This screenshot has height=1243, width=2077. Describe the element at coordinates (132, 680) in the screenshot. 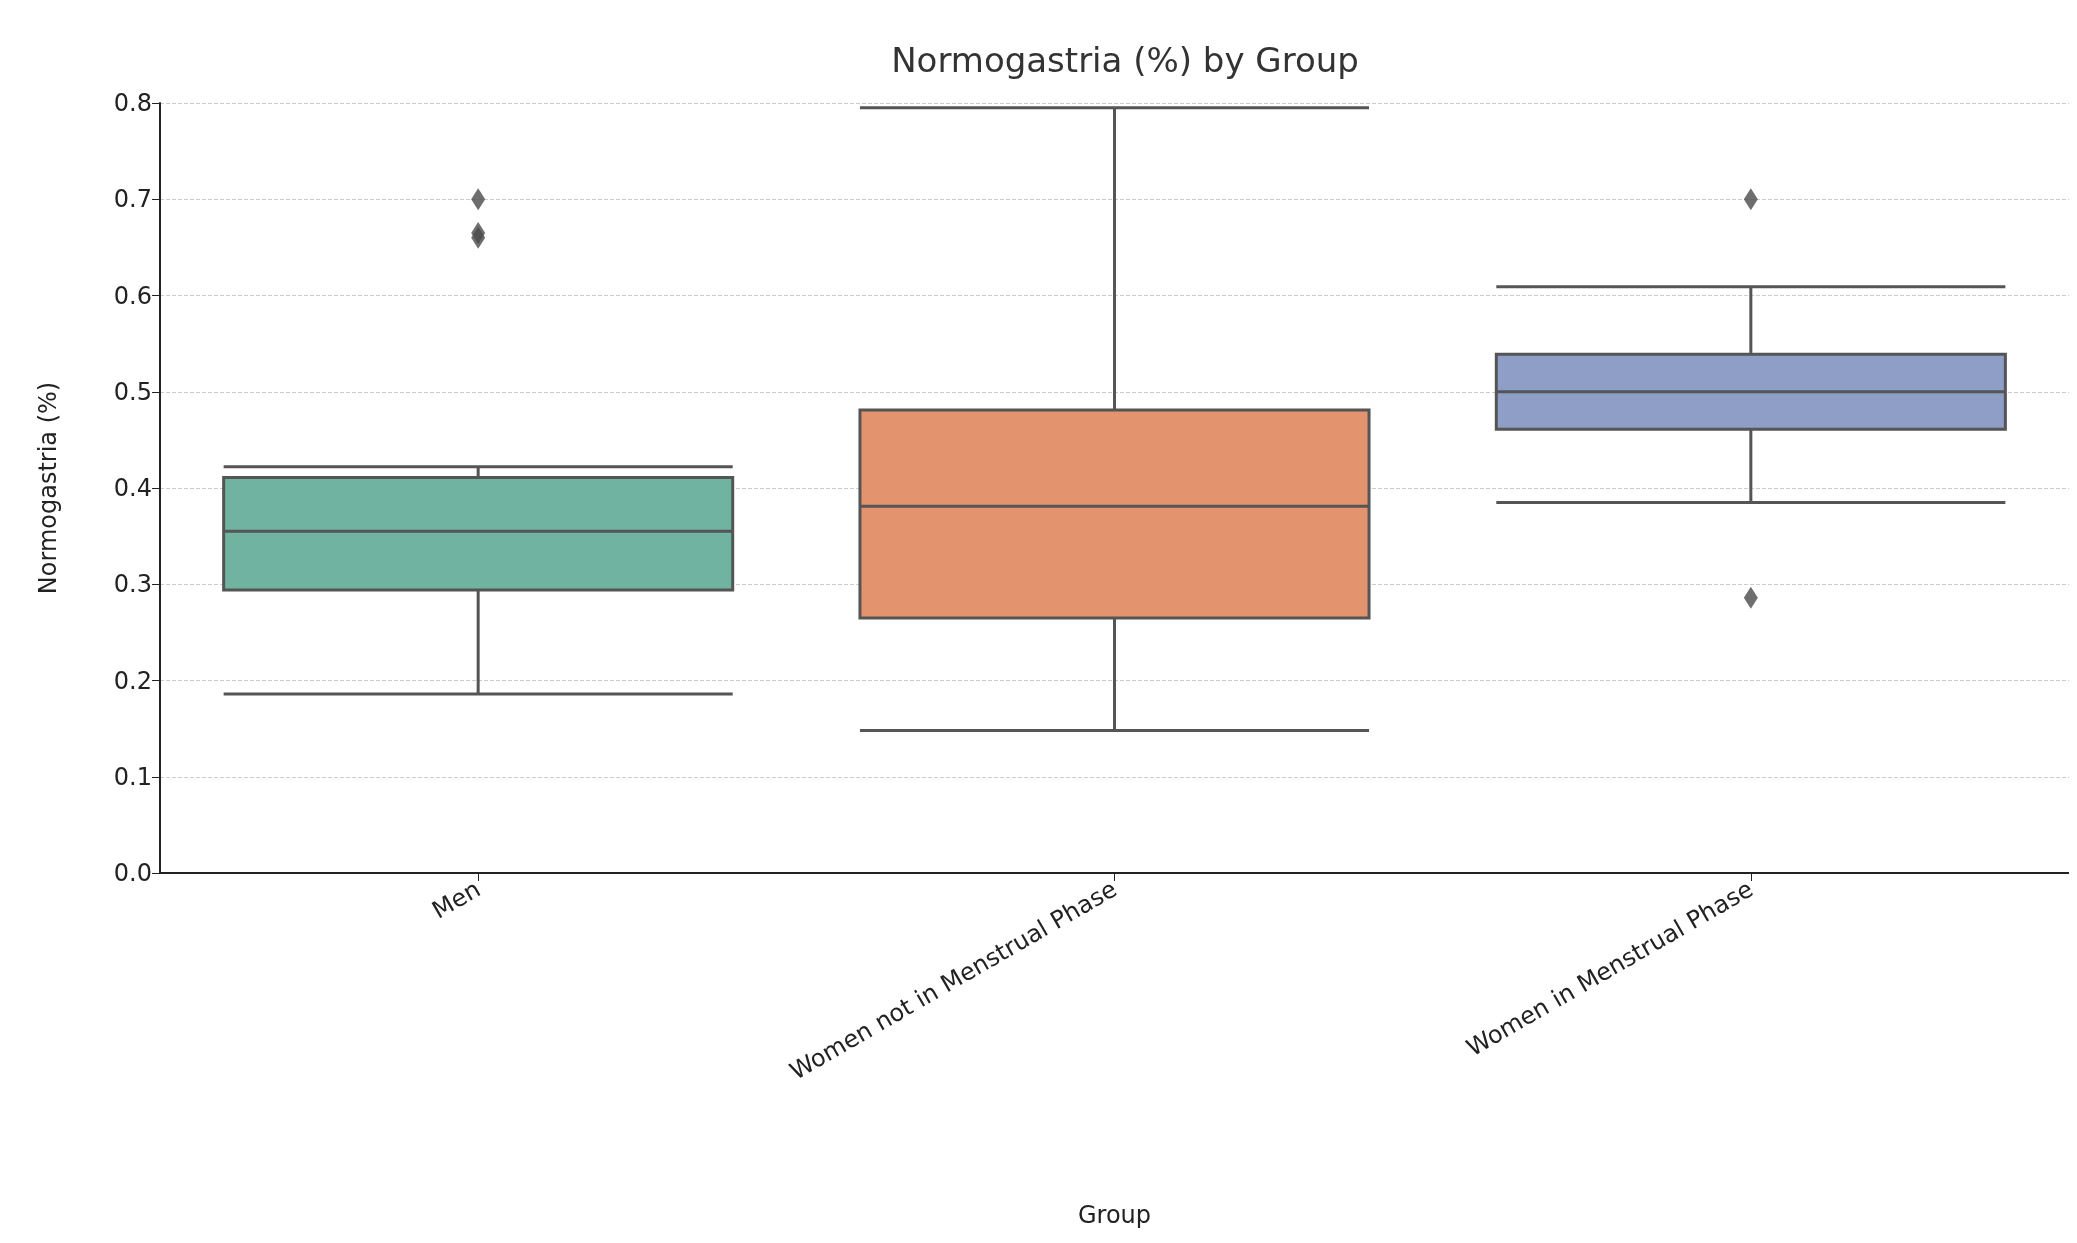

I see `y-tick-label: 0.2` at that location.